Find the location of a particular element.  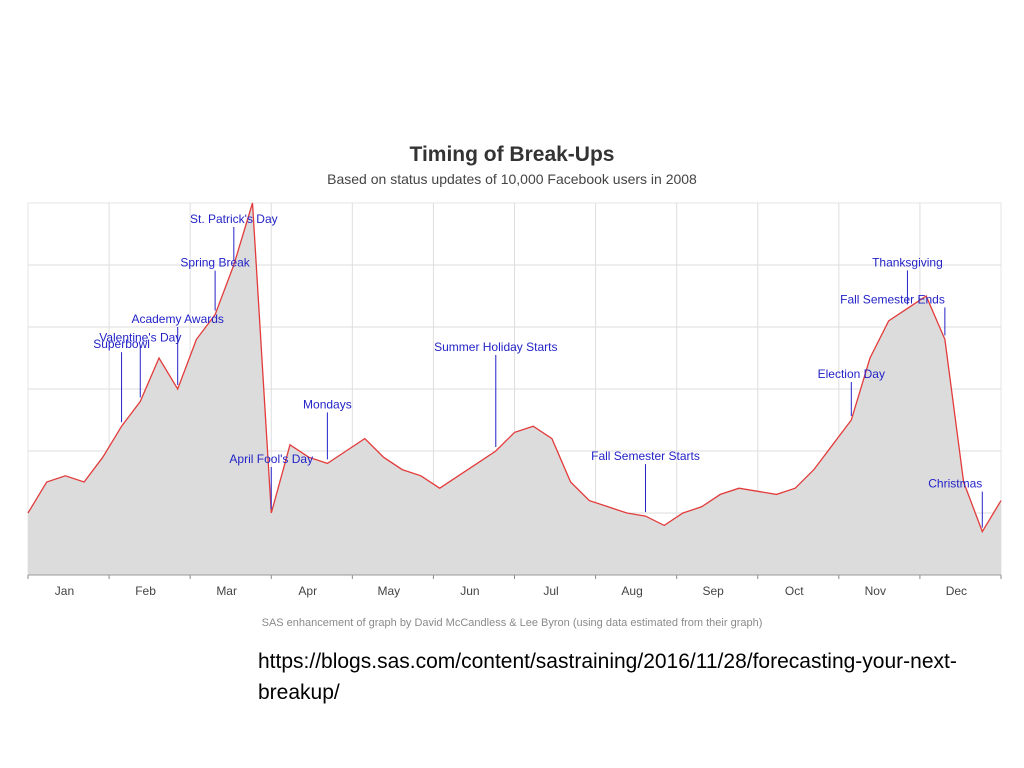

x-tick-label: Dec is located at coordinates (956, 591).